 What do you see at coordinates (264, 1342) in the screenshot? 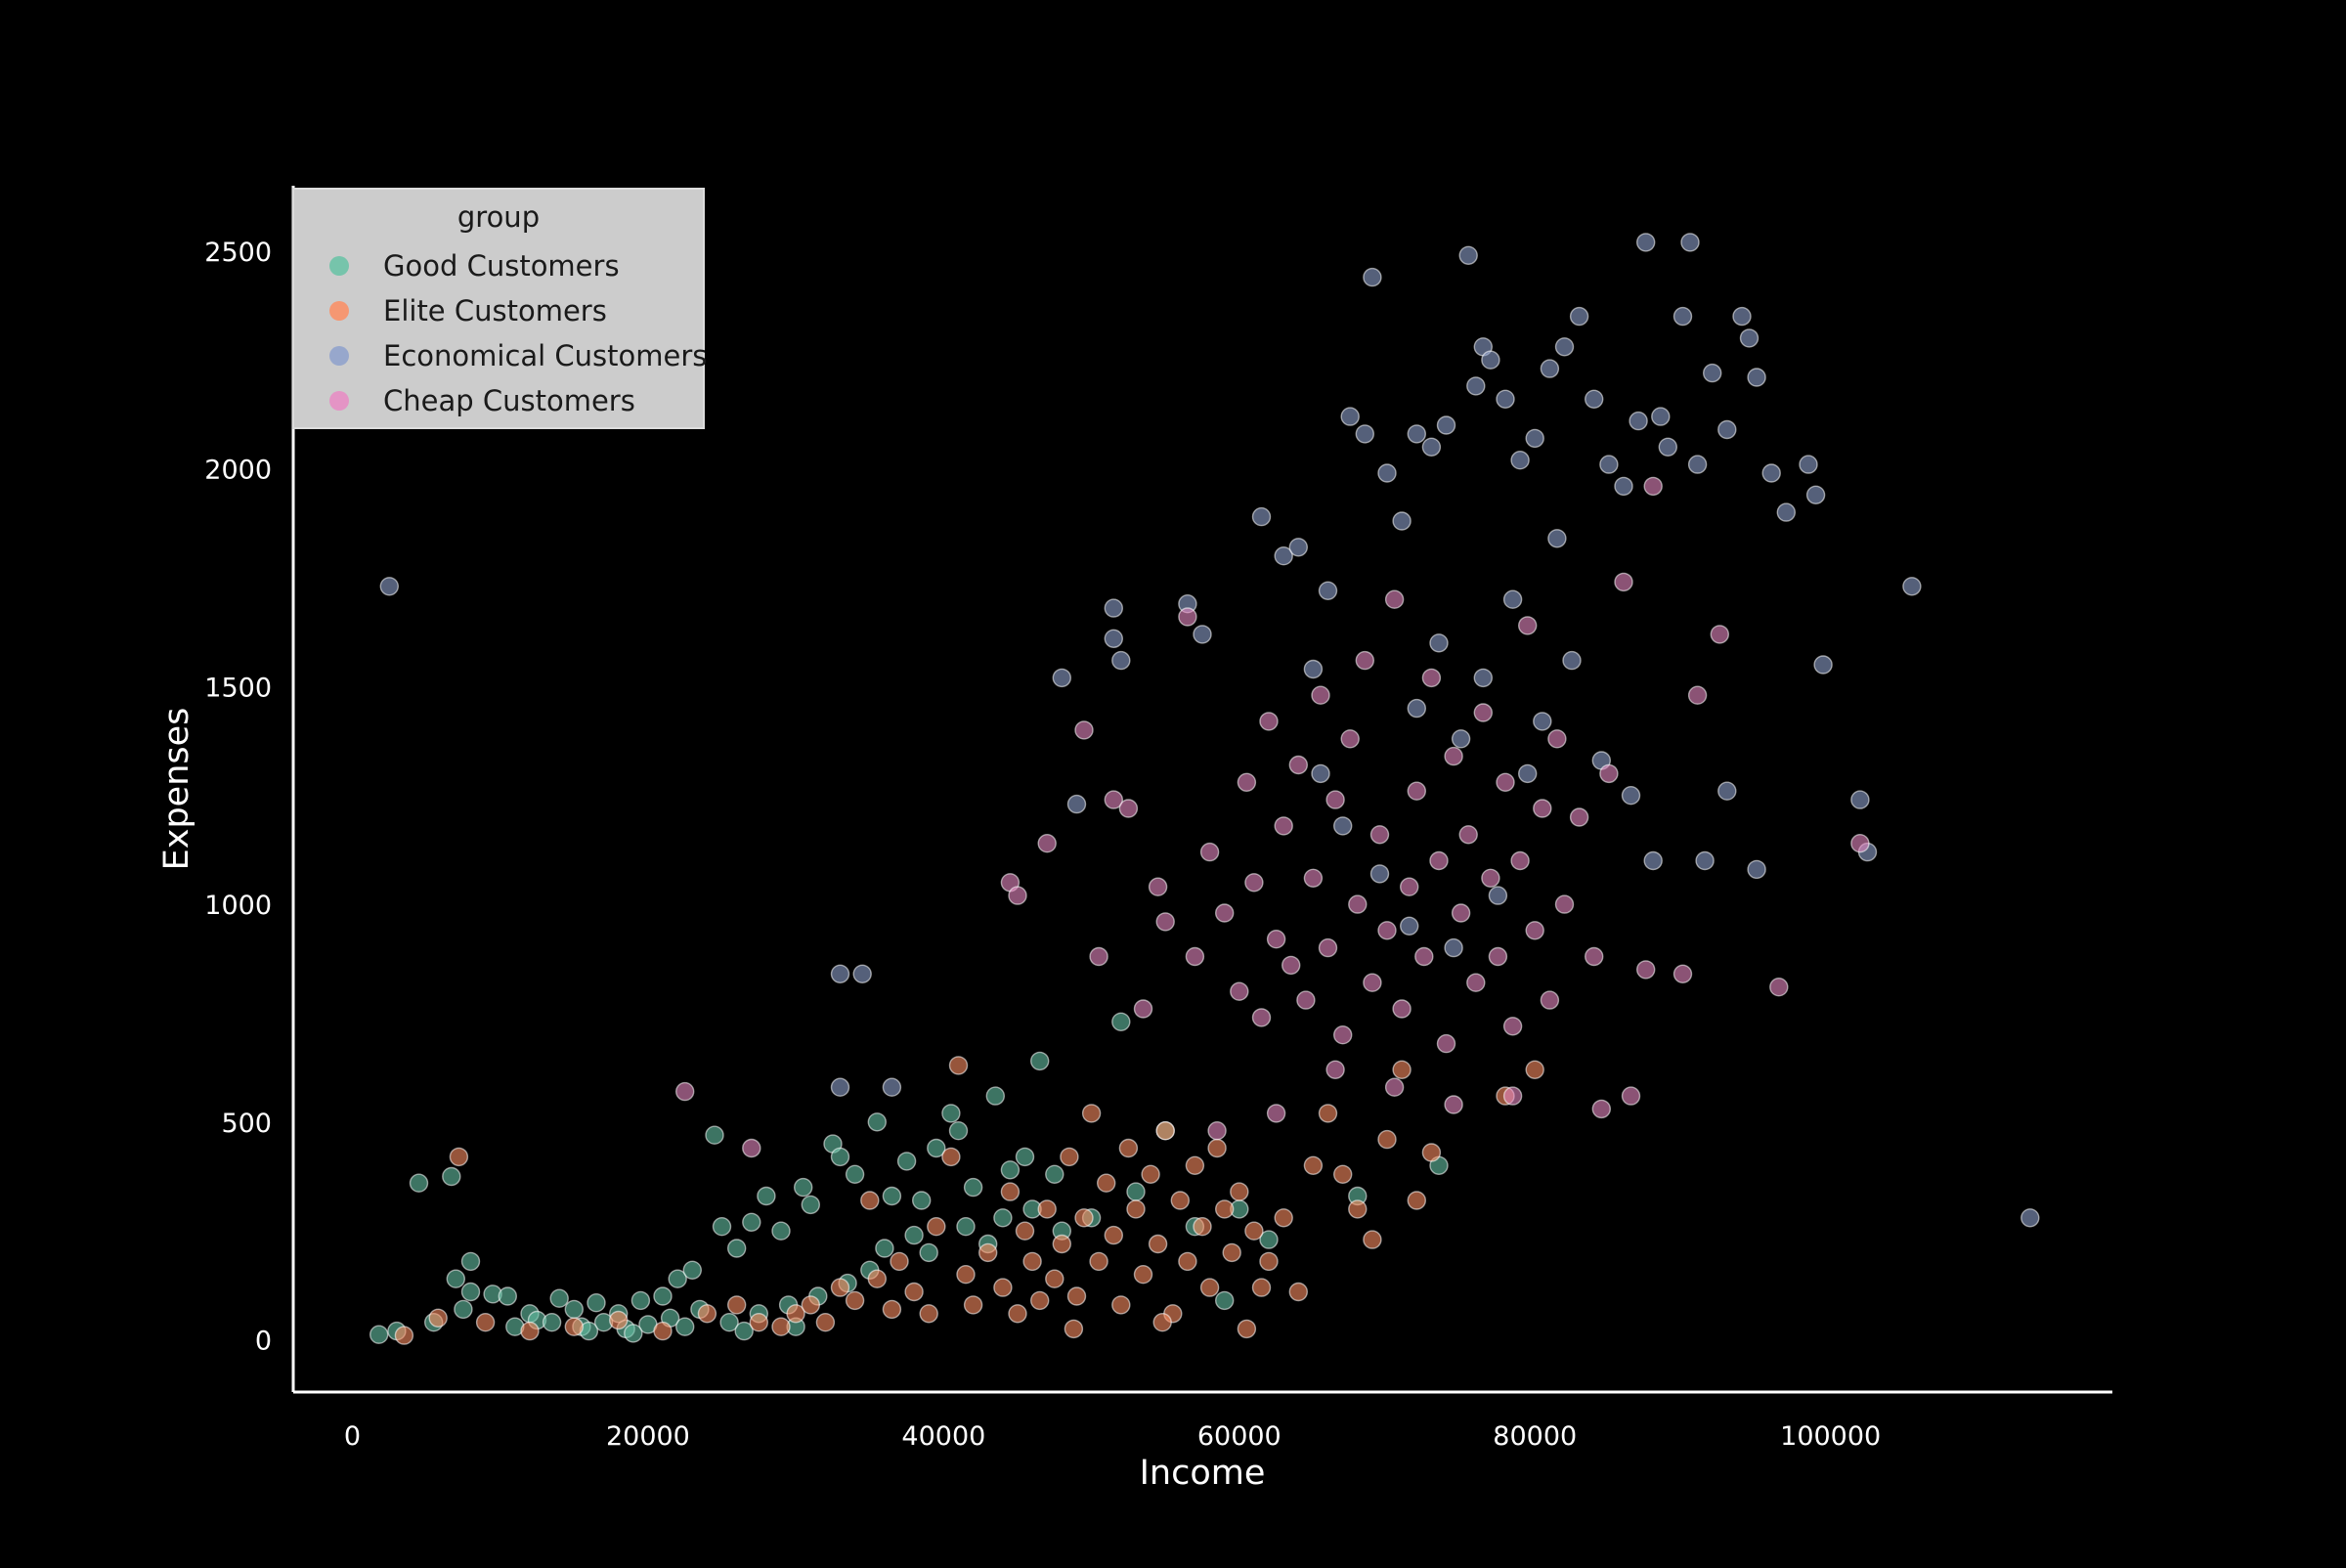
I see `y-tick-label: 0` at bounding box center [264, 1342].